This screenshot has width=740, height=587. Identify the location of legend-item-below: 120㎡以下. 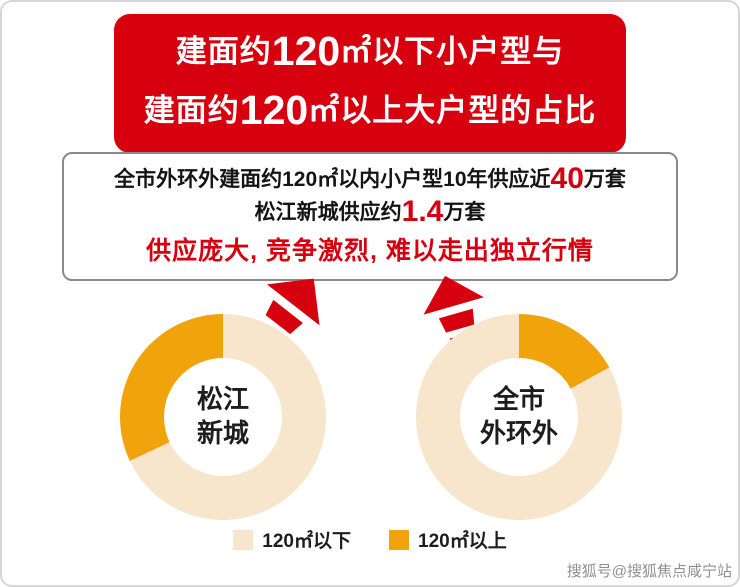
(292, 539).